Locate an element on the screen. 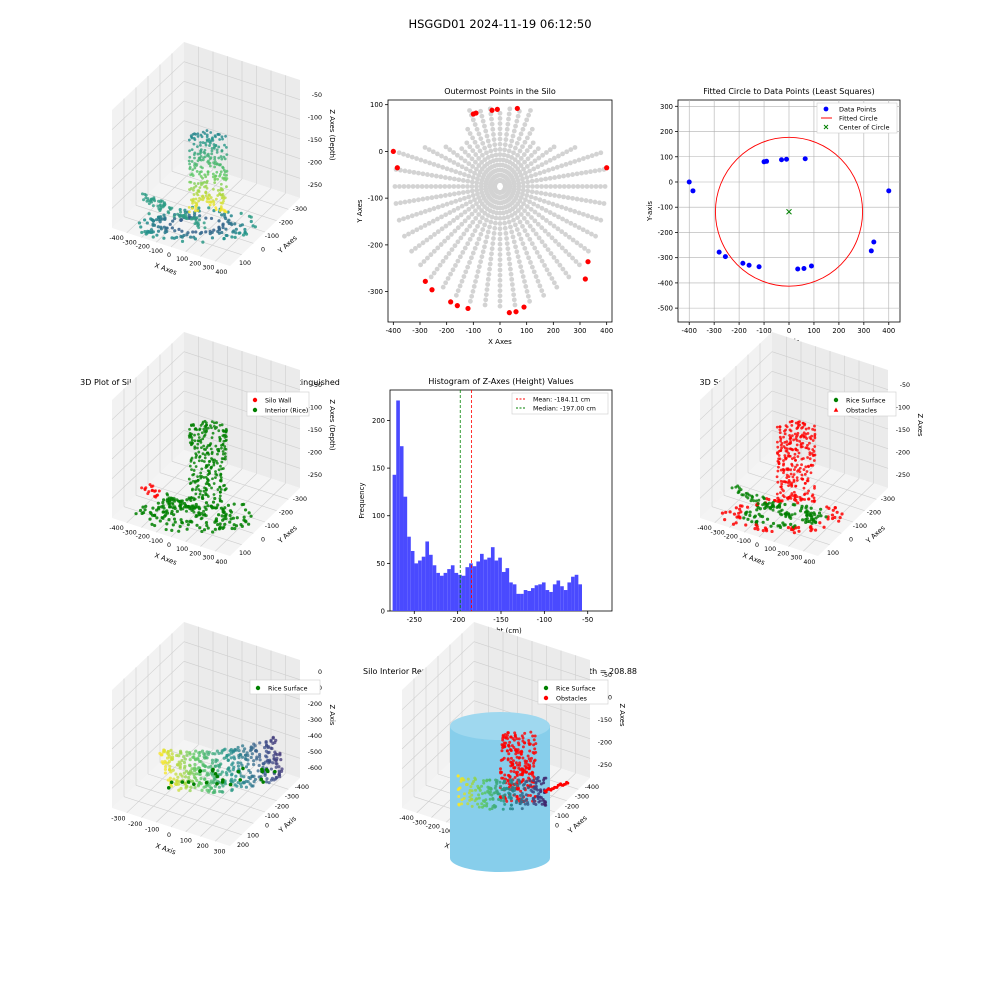  y-tick-label: -100 is located at coordinates (272, 236).